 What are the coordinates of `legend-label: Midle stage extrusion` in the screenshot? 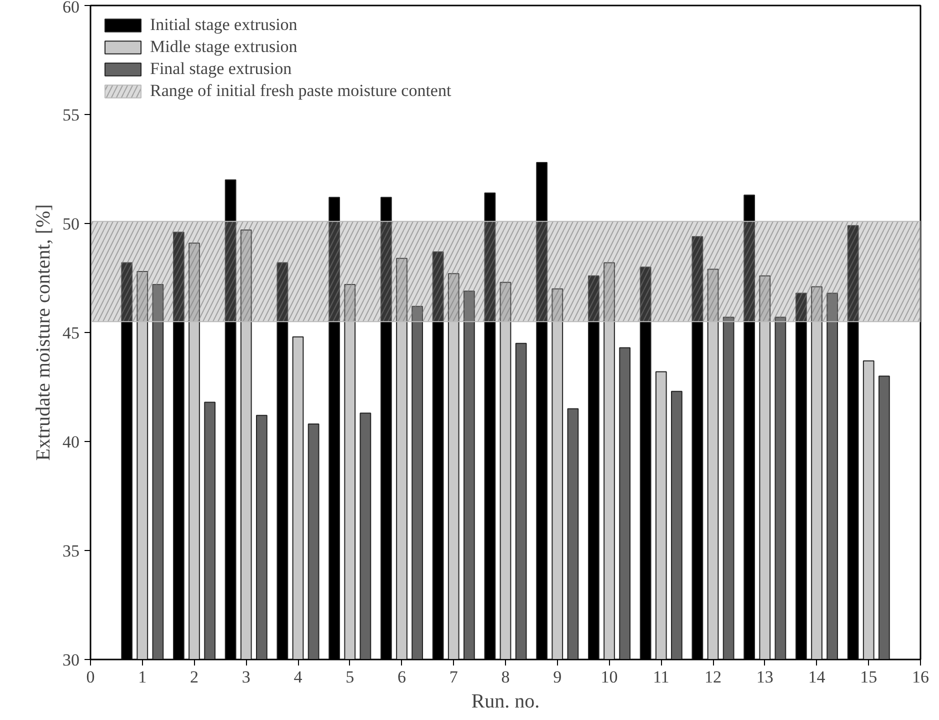 It's located at (224, 47).